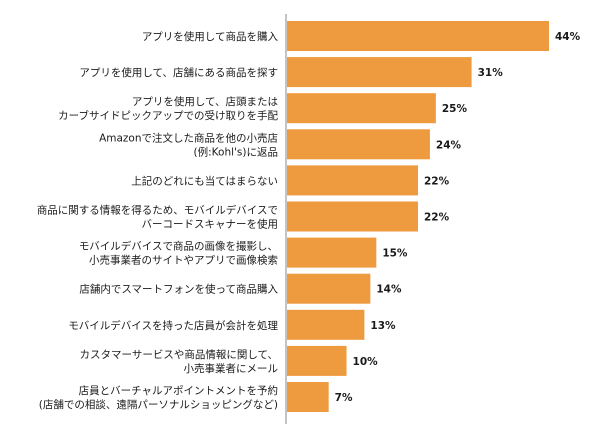 Image resolution: width=600 pixels, height=433 pixels. Describe the element at coordinates (437, 218) in the screenshot. I see `value-label-5: 22%` at that location.